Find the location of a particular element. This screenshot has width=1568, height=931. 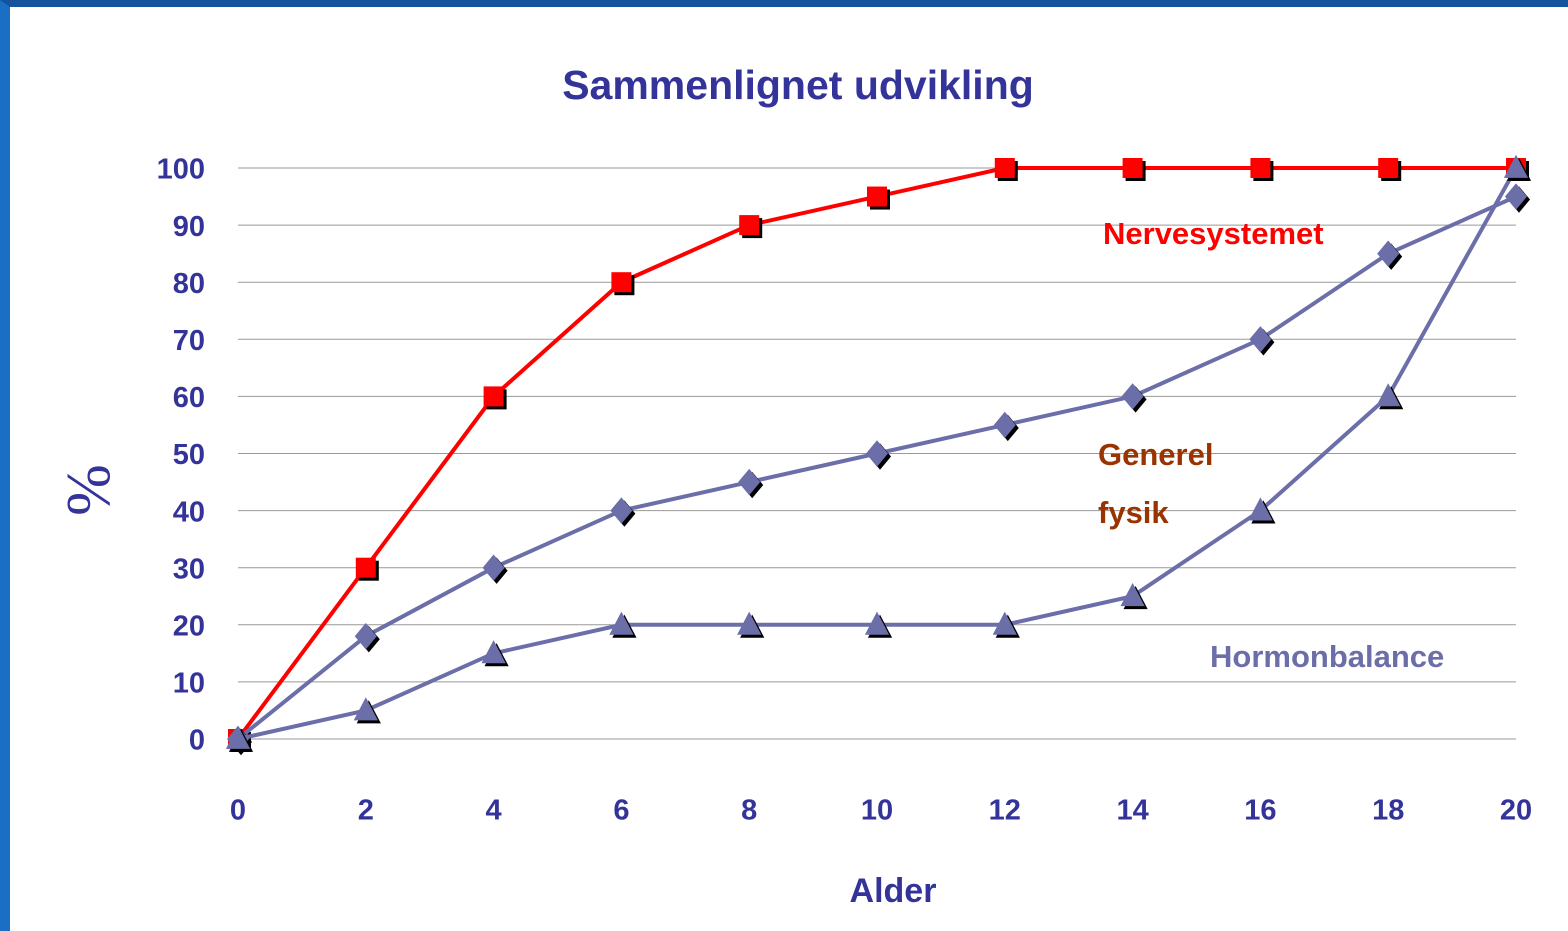

x-tick-label: 8 is located at coordinates (749, 811).